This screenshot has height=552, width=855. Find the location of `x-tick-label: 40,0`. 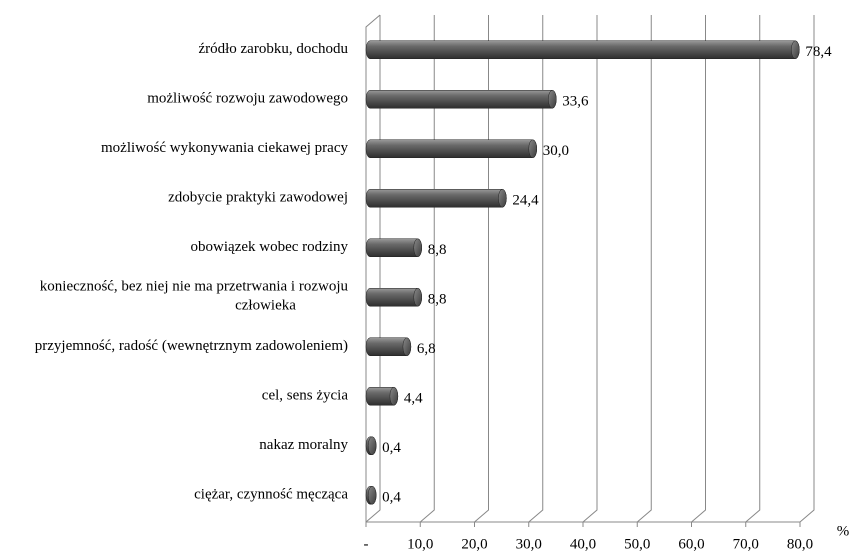

x-tick-label: 40,0 is located at coordinates (583, 544).